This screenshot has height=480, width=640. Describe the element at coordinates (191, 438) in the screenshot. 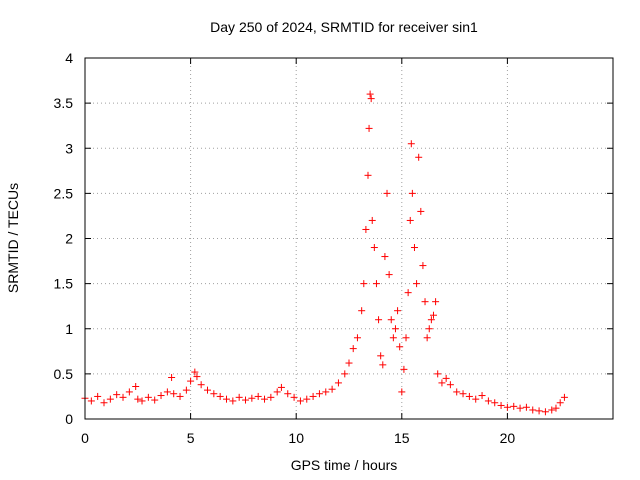

I see `x-tick-label: 5` at that location.